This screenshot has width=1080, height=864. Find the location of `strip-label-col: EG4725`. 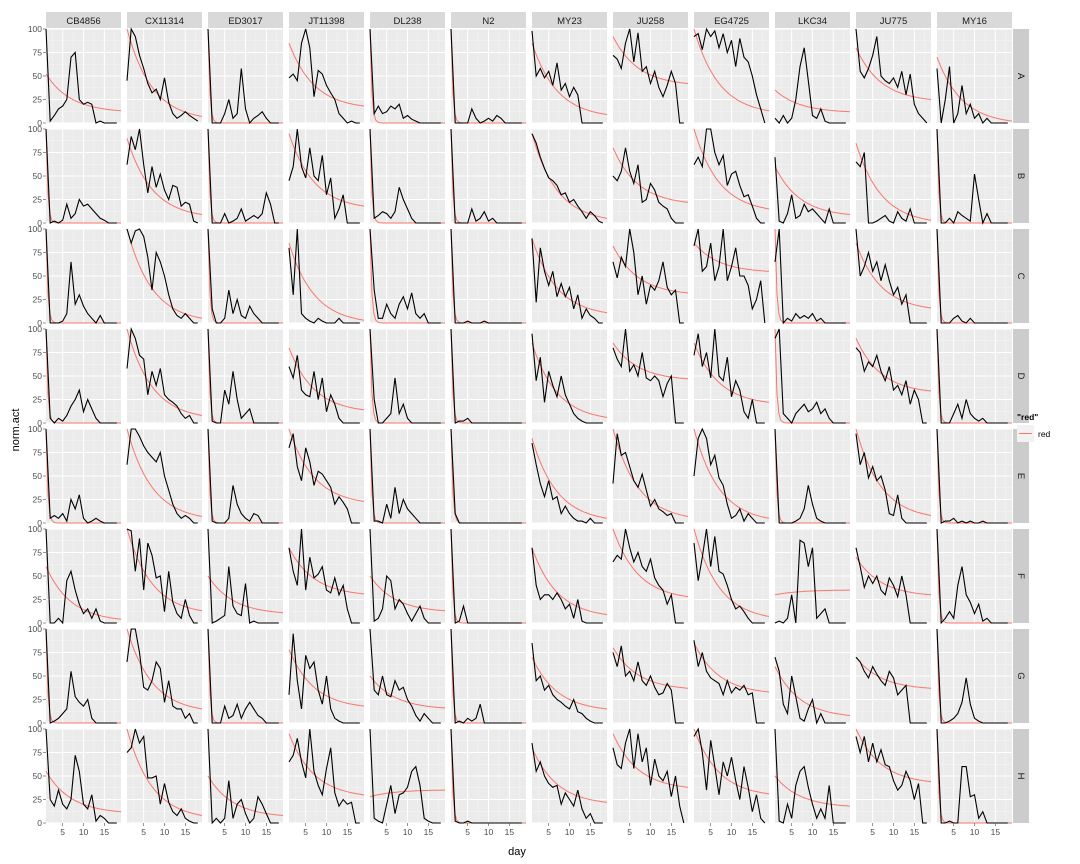

strip-label-col: EG4725 is located at coordinates (731, 21).